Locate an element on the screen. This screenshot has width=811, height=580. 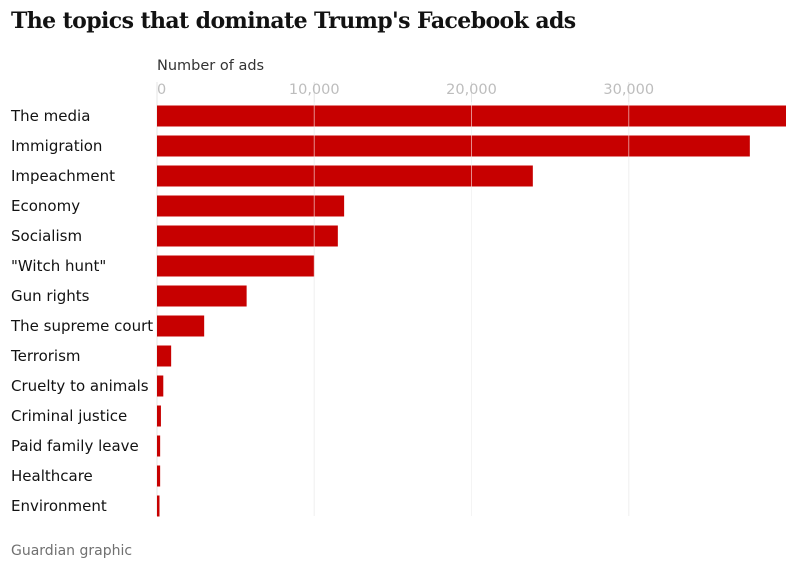
x-tick-label: 10,000 is located at coordinates (314, 90).